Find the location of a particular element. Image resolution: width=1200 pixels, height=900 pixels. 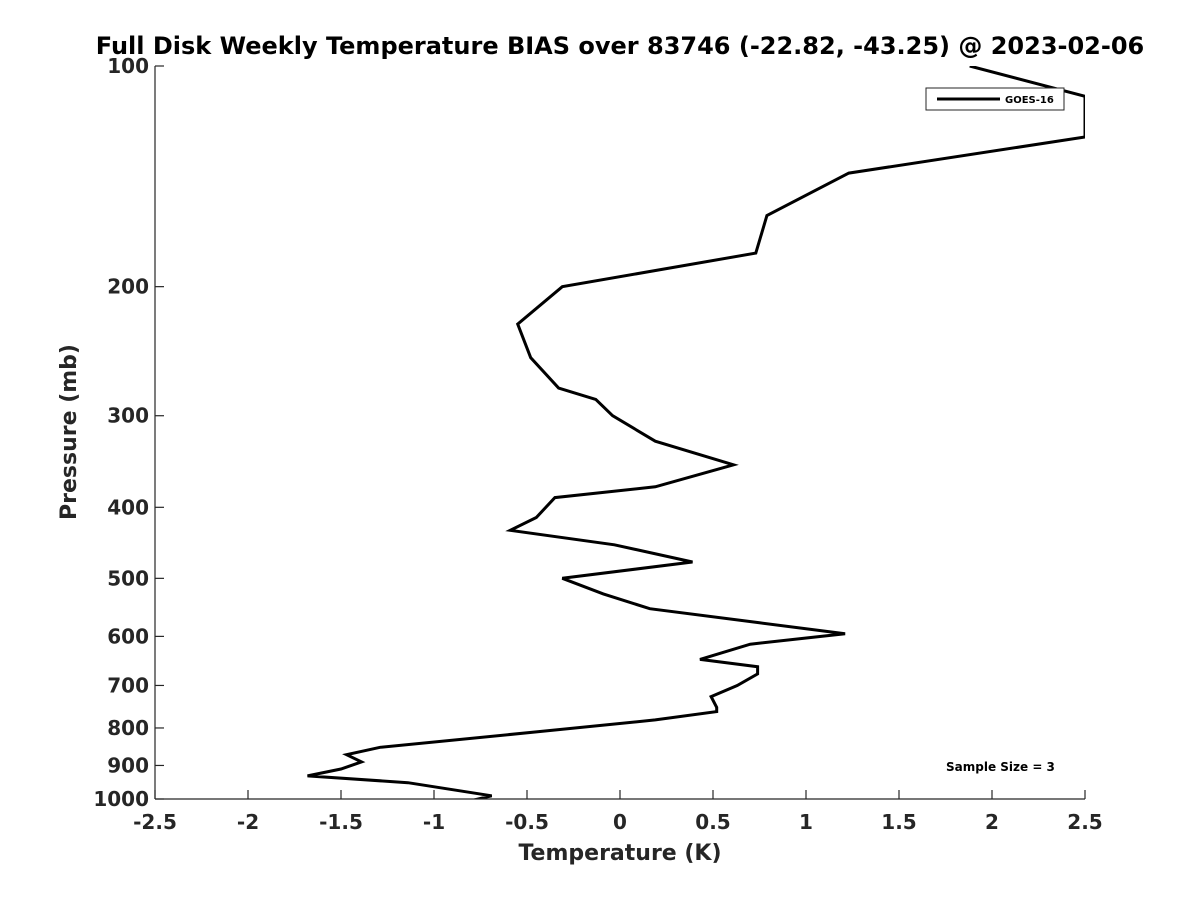

y-tick-label: 200 is located at coordinates (128, 287).